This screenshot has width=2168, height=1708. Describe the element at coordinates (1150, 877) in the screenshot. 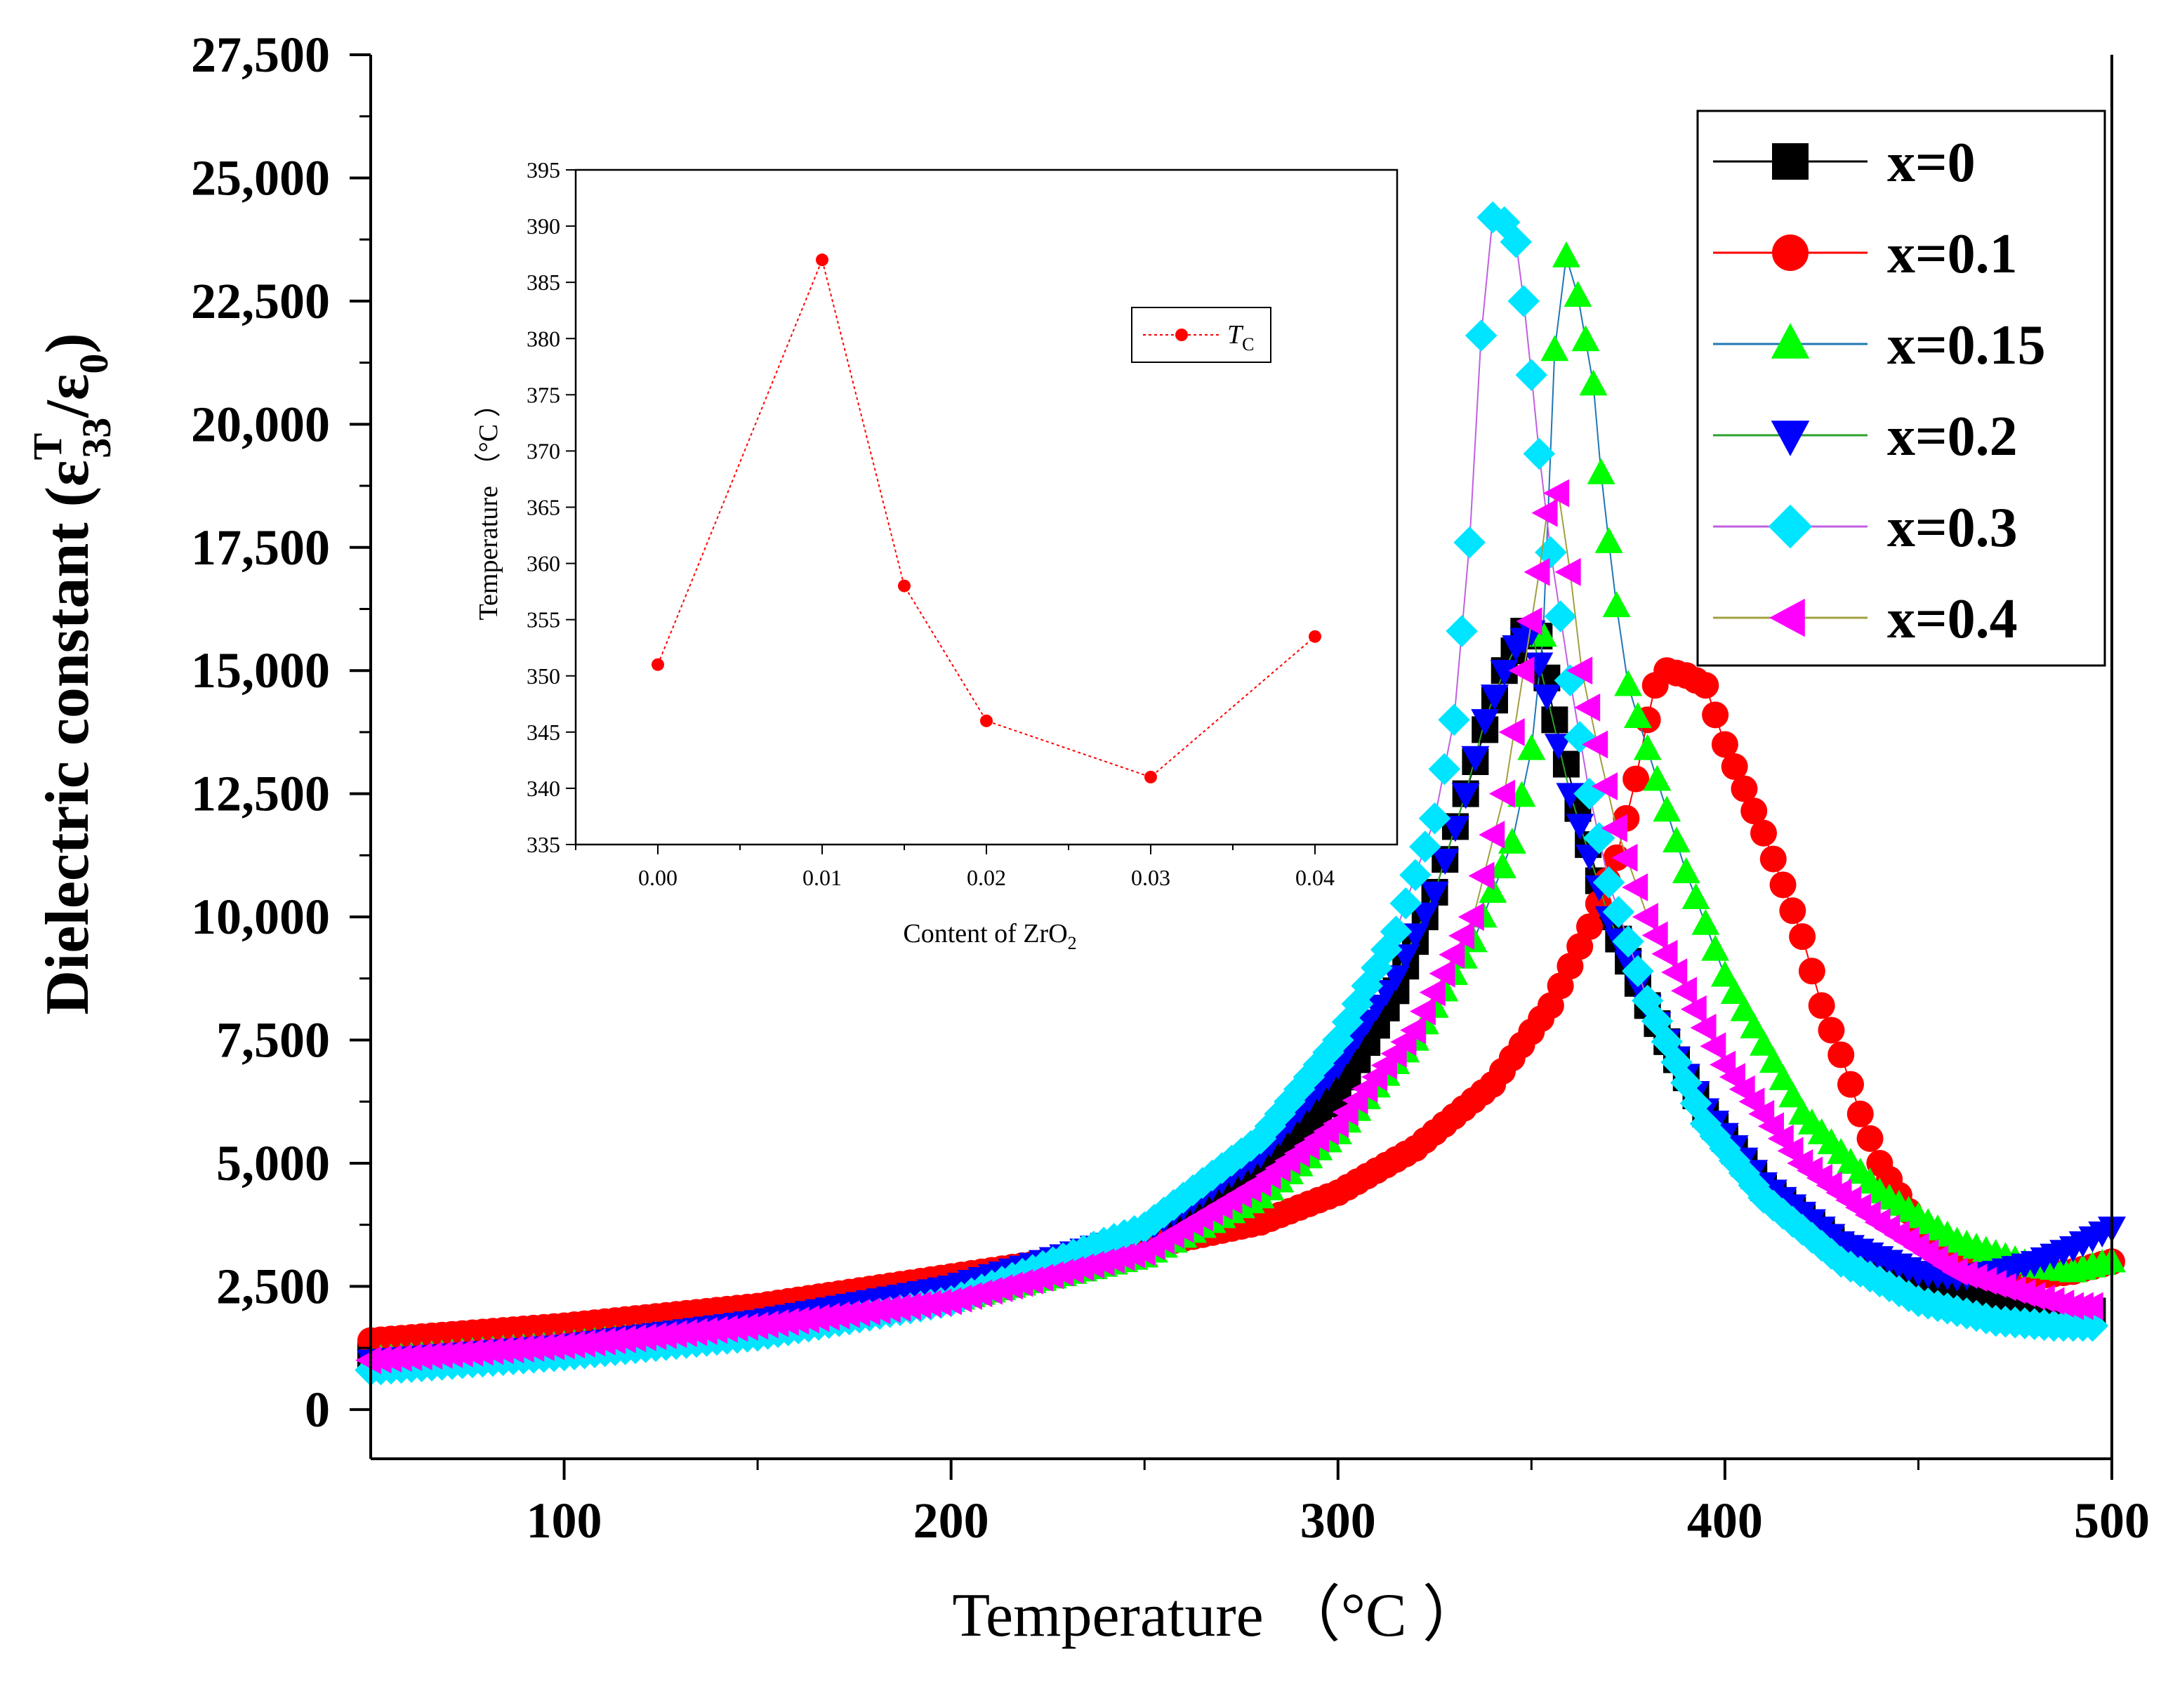

I see `inset-x-tick-label: 0.03` at that location.